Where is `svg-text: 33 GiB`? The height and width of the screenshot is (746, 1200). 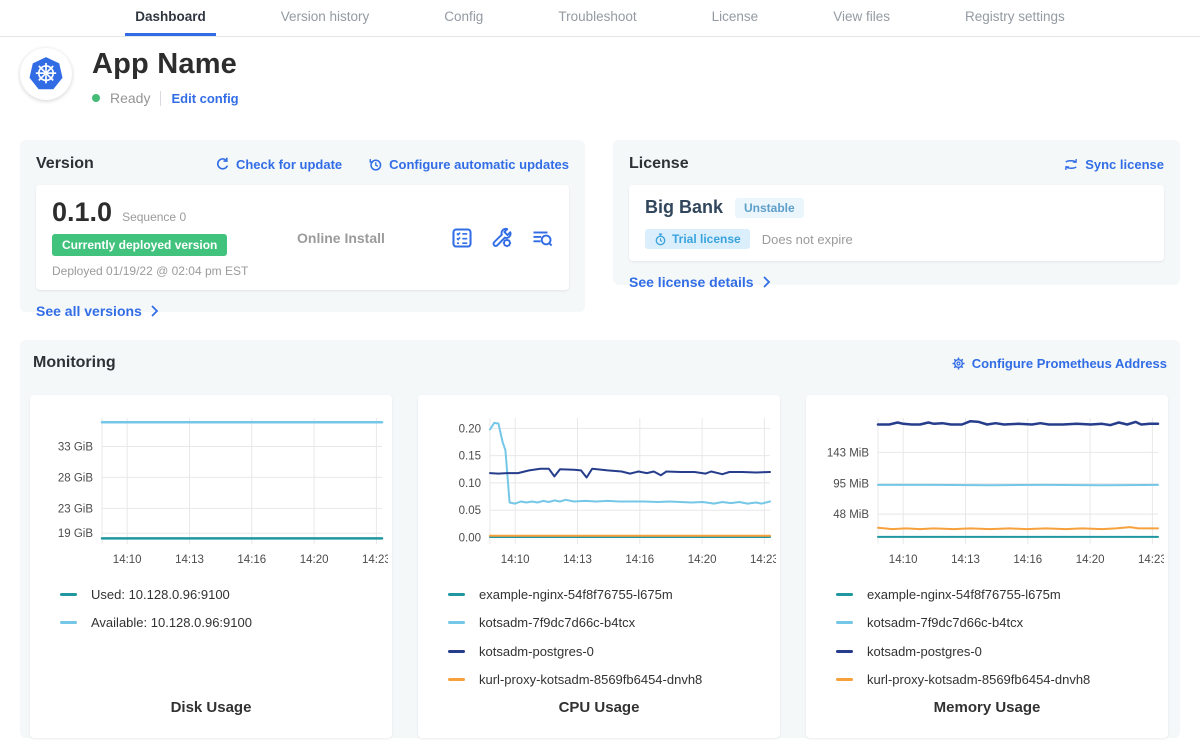 svg-text: 33 GiB is located at coordinates (75, 448).